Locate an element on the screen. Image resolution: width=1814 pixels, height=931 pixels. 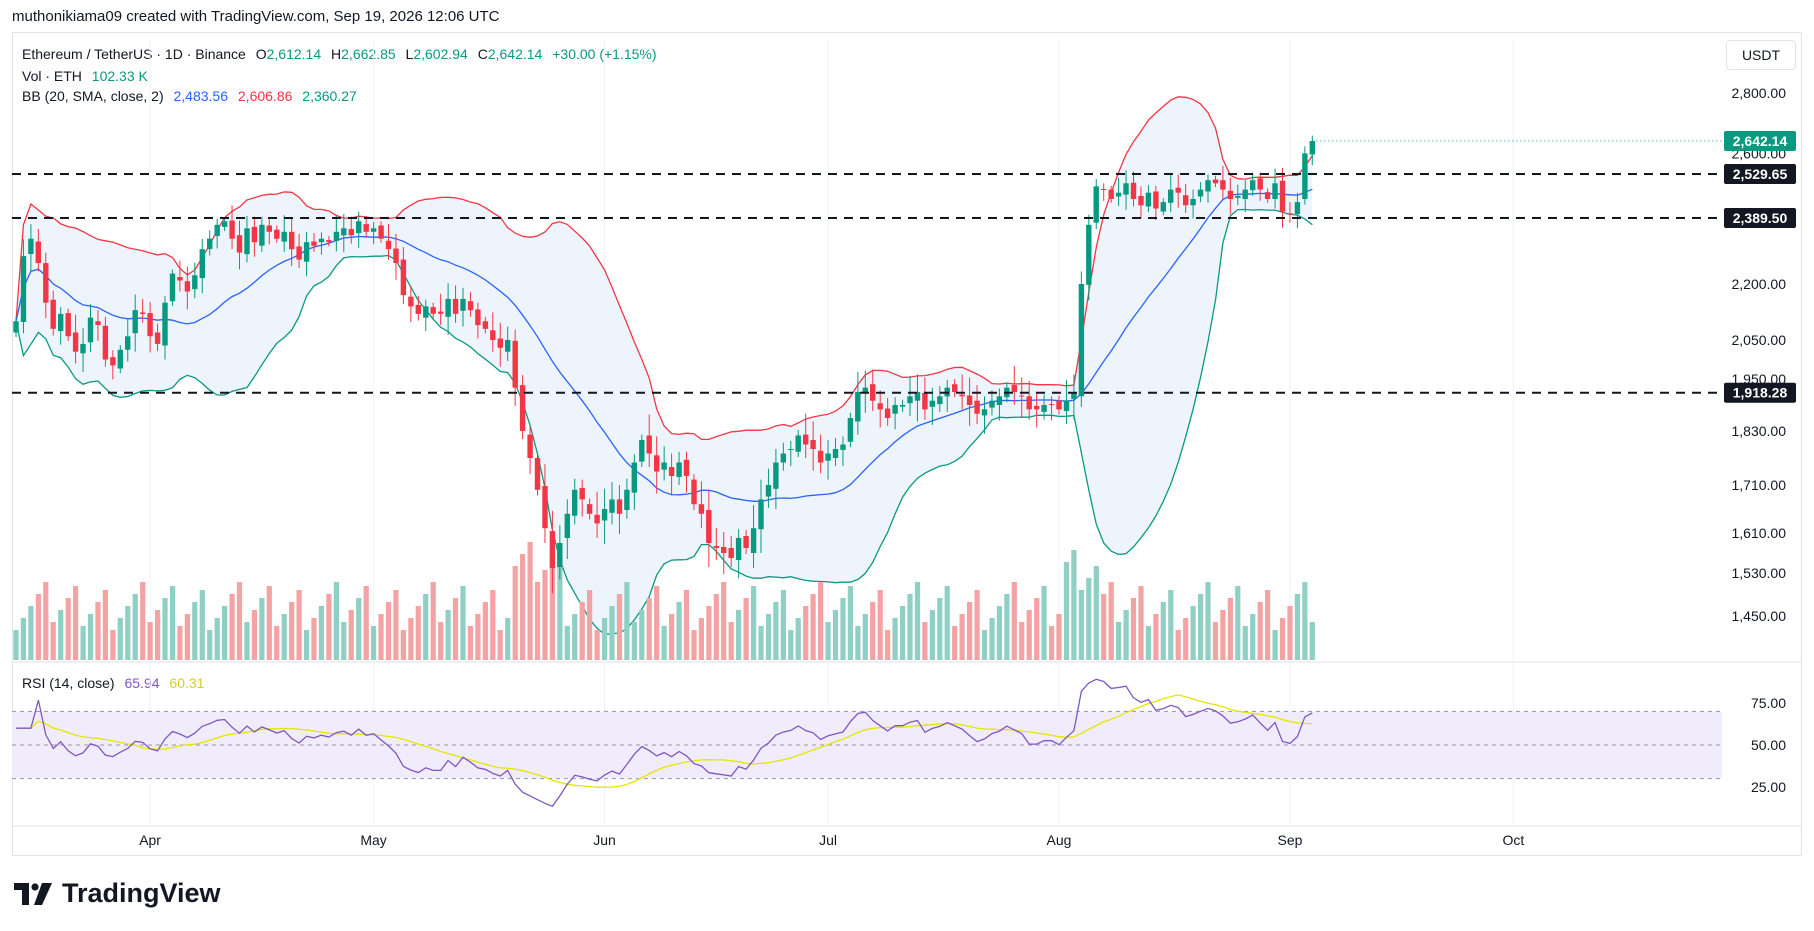
time-axis-label: Sep is located at coordinates (1289, 840).